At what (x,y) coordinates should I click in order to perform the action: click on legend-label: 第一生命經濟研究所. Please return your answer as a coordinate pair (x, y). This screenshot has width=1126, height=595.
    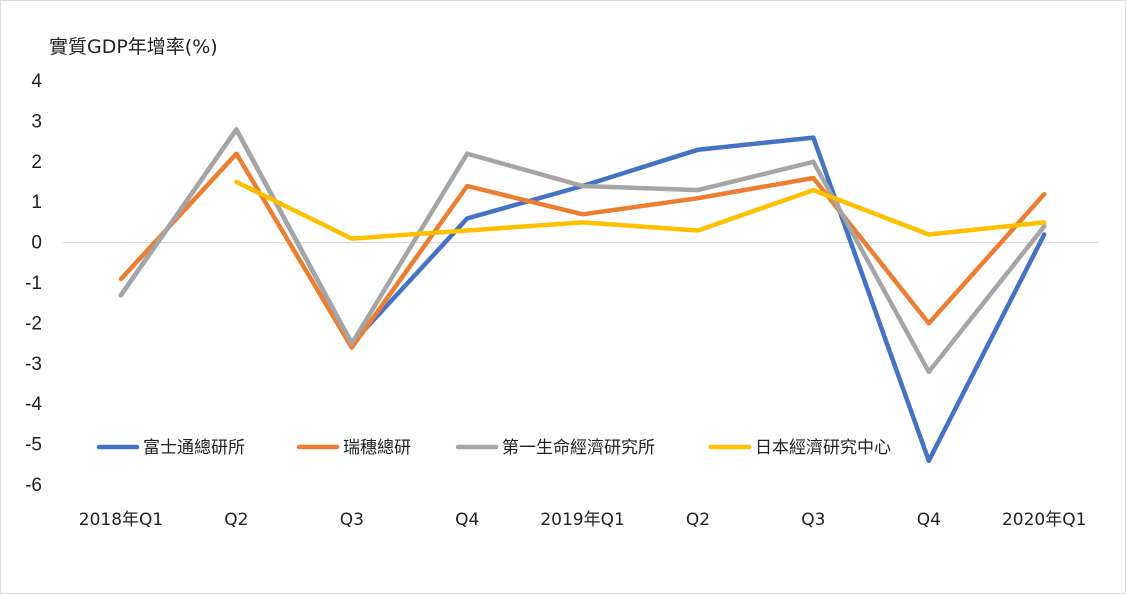
    Looking at the image, I should click on (578, 448).